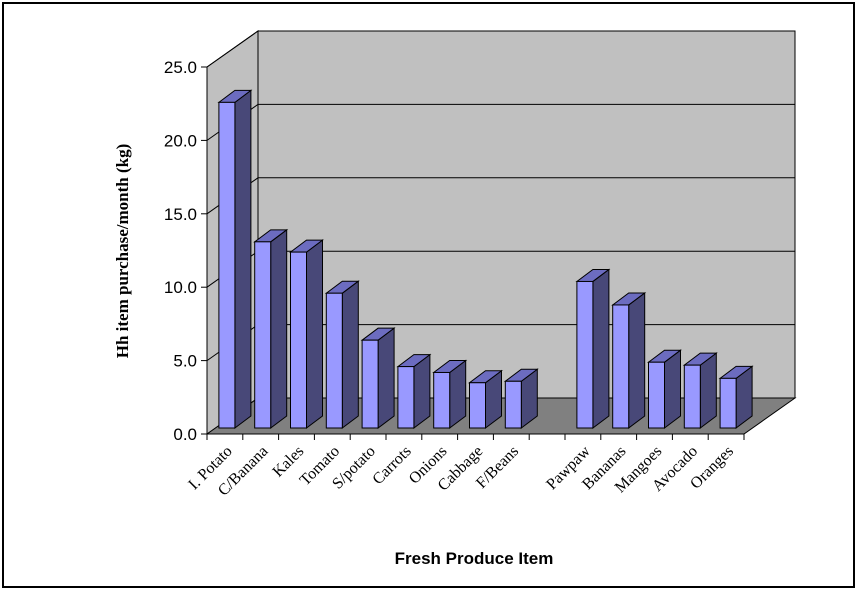 This screenshot has height=592, width=861. Describe the element at coordinates (474, 558) in the screenshot. I see `x-axis-title: Fresh Produce Item` at that location.